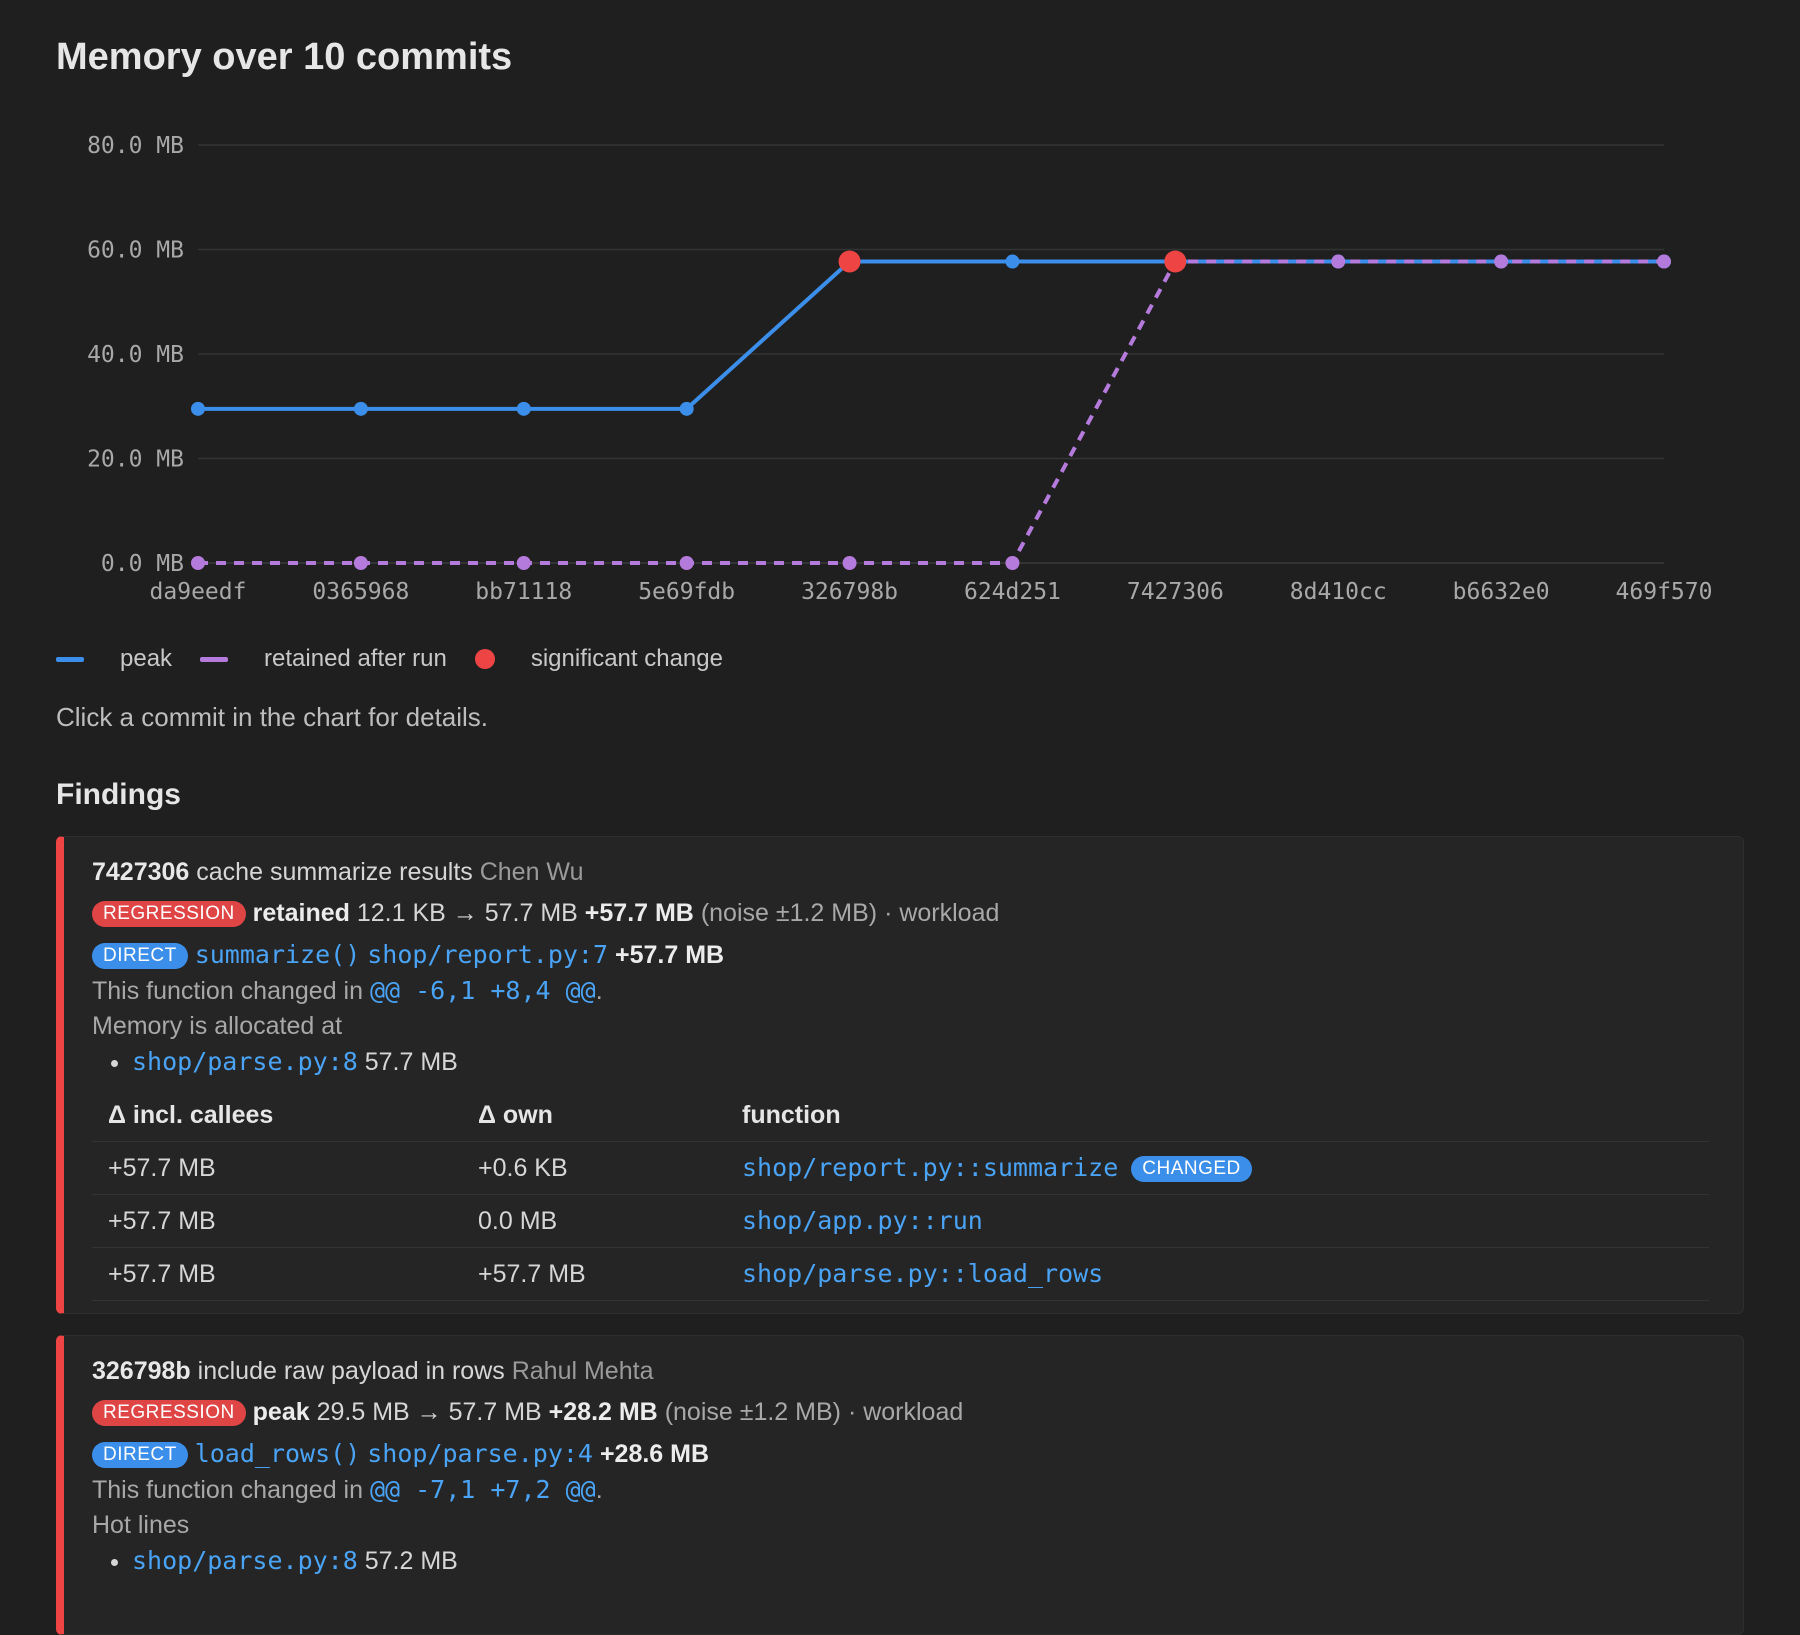  I want to click on y-tick-label: 0.0 MB, so click(142, 564).